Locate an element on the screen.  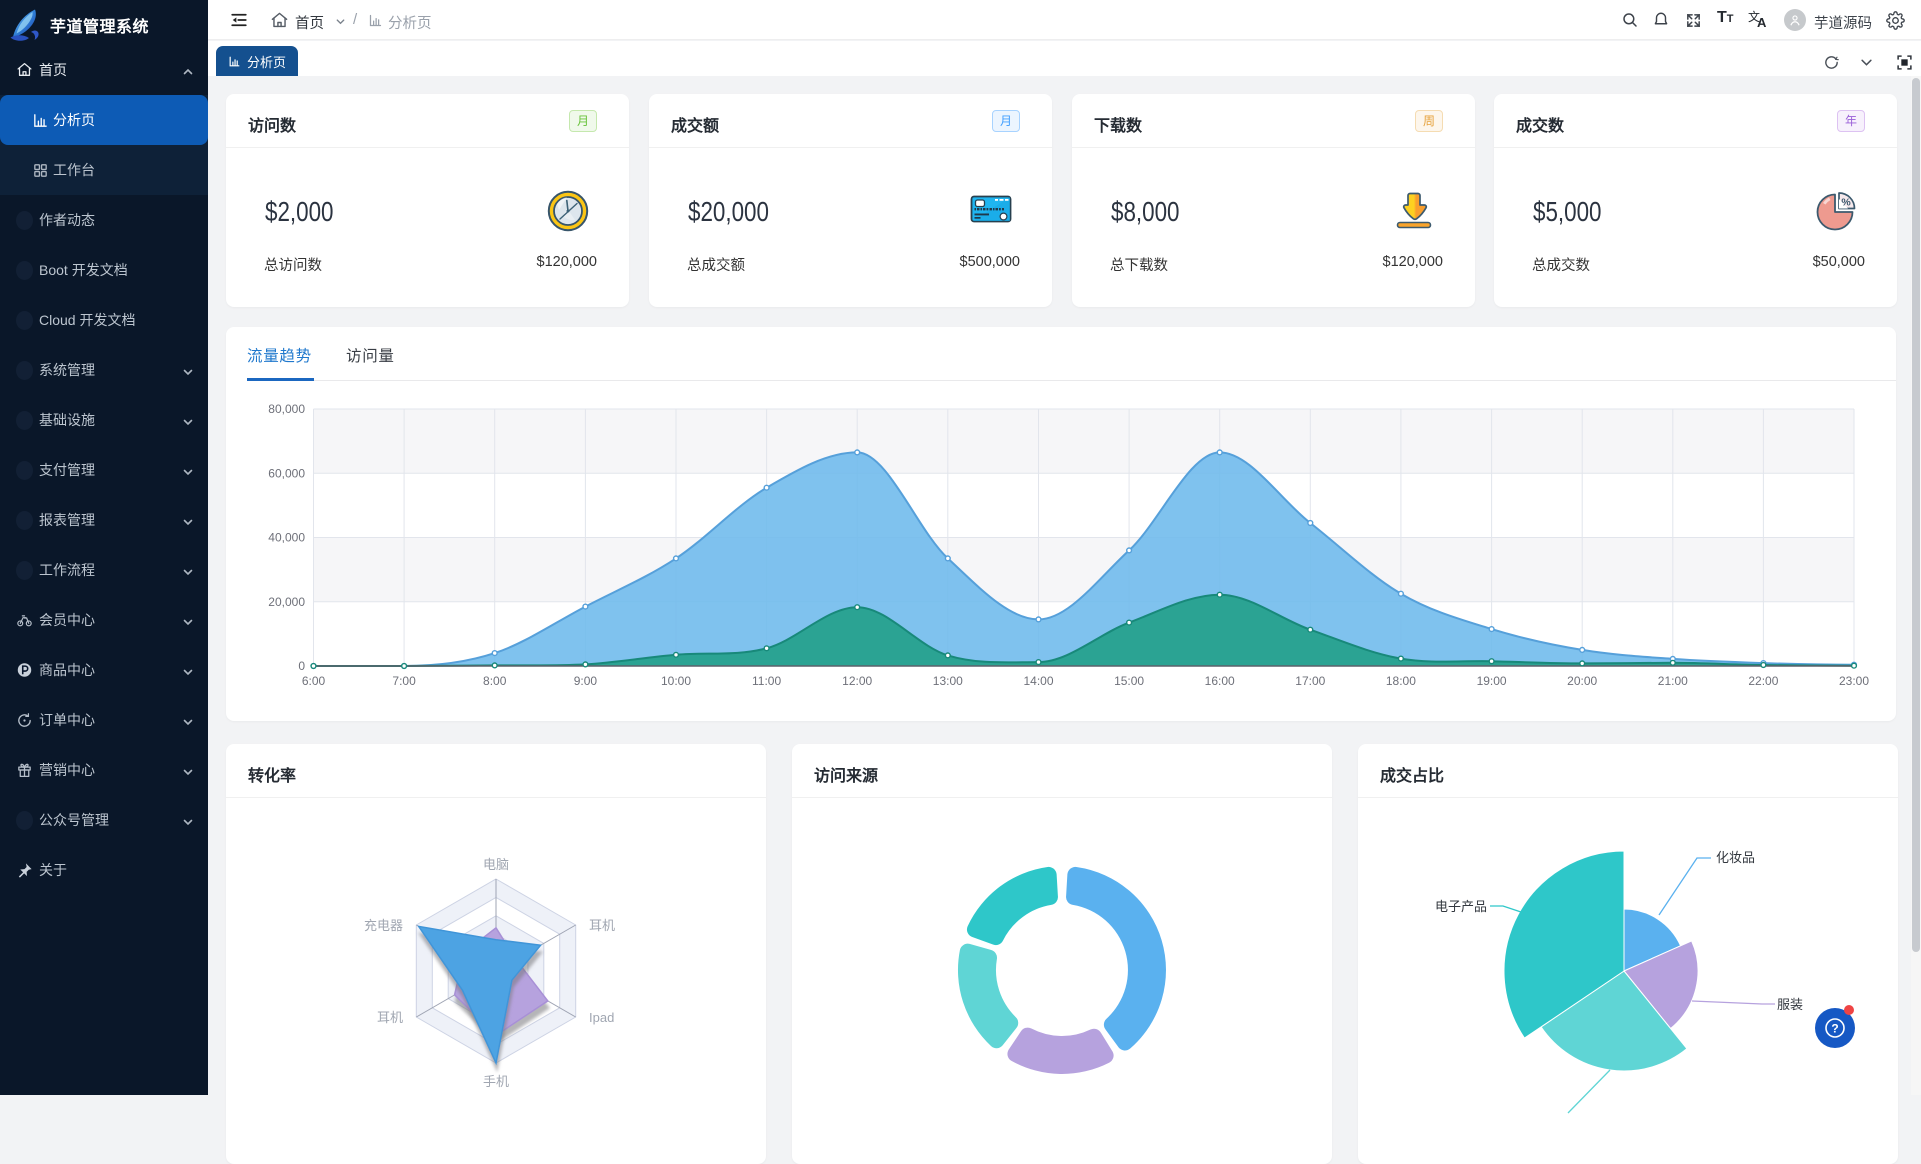
svg-text: 18:00 is located at coordinates (1401, 681).